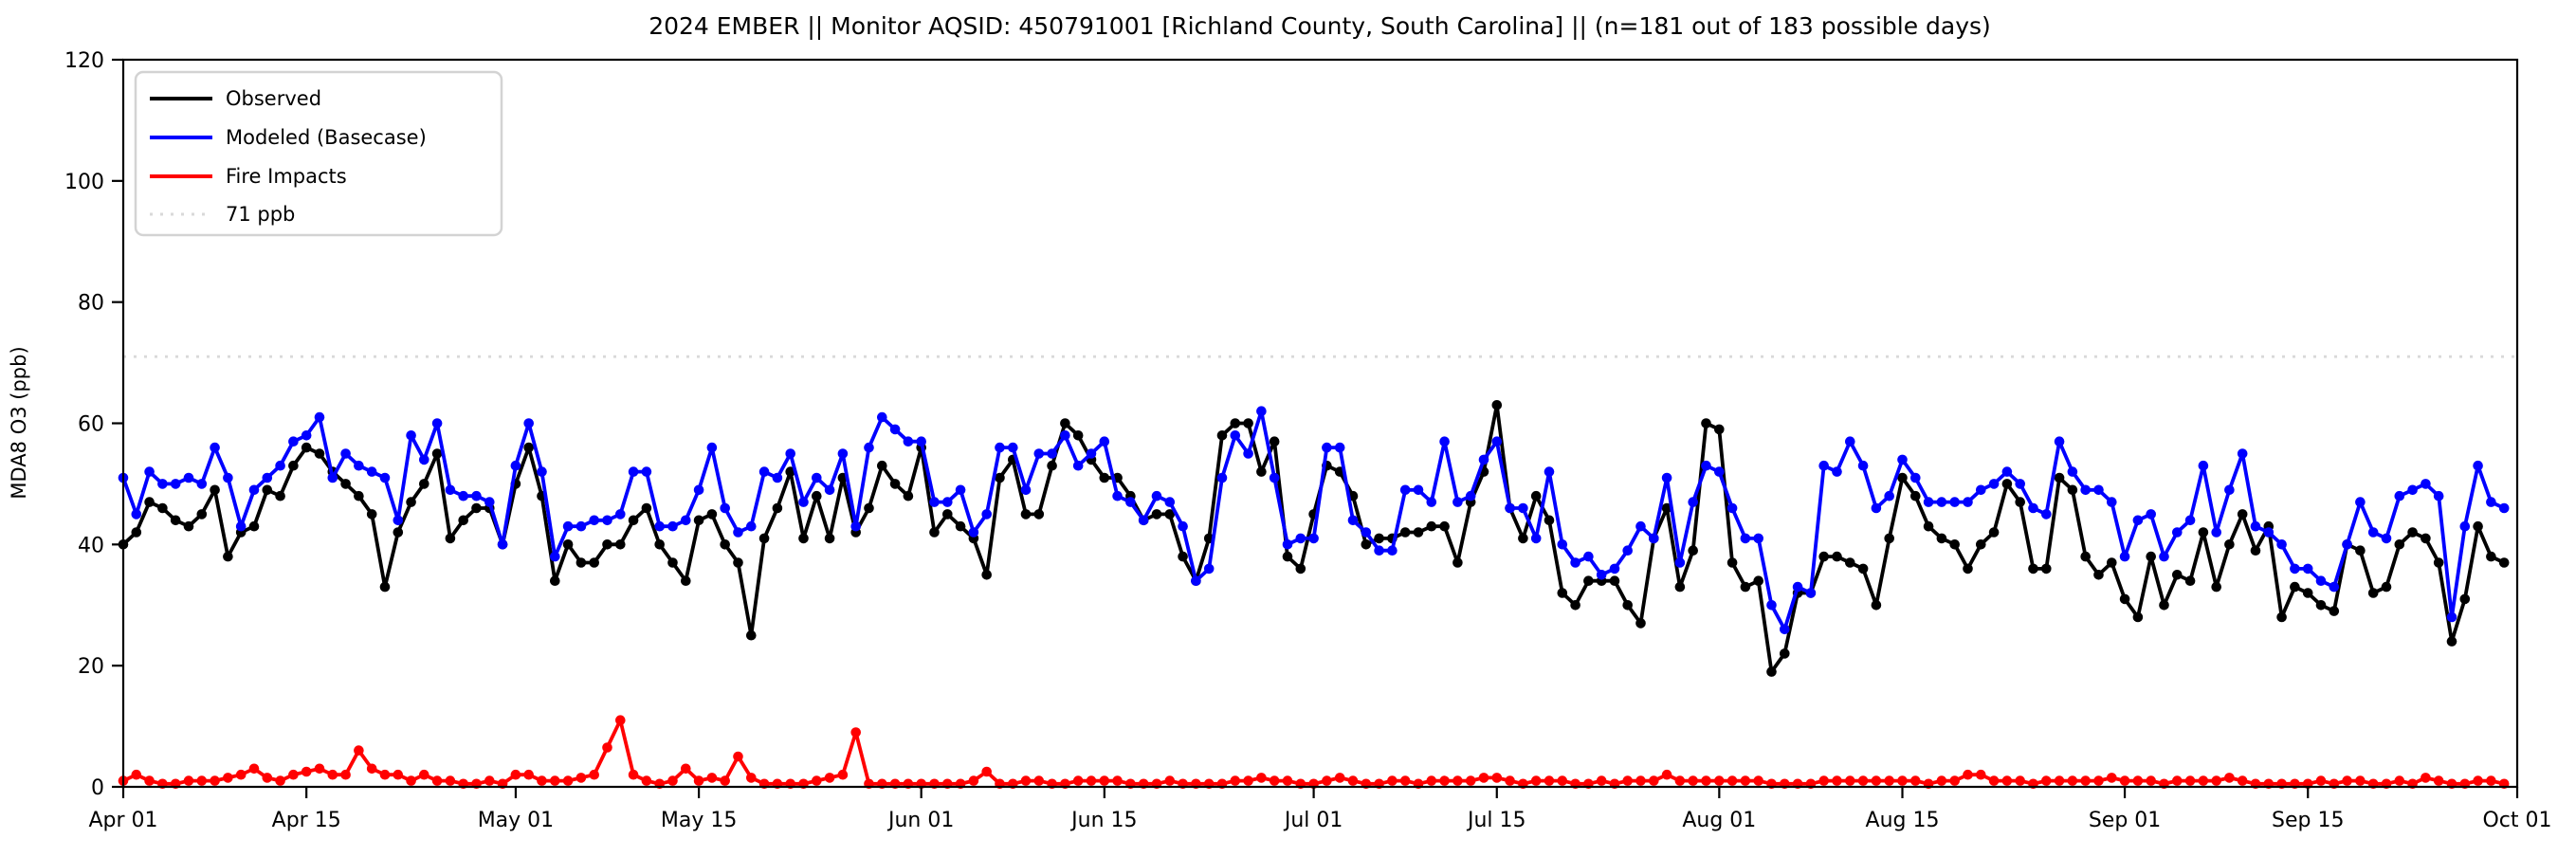 Image resolution: width=2576 pixels, height=857 pixels. I want to click on y-tick-label: 100, so click(84, 183).